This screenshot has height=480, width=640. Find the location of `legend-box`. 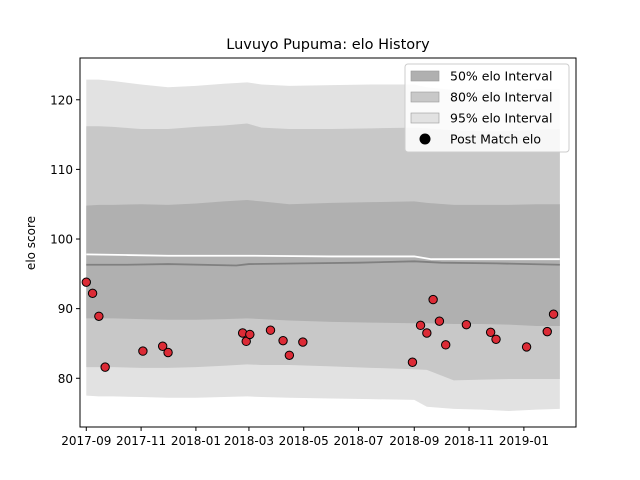

legend-box is located at coordinates (487, 108).